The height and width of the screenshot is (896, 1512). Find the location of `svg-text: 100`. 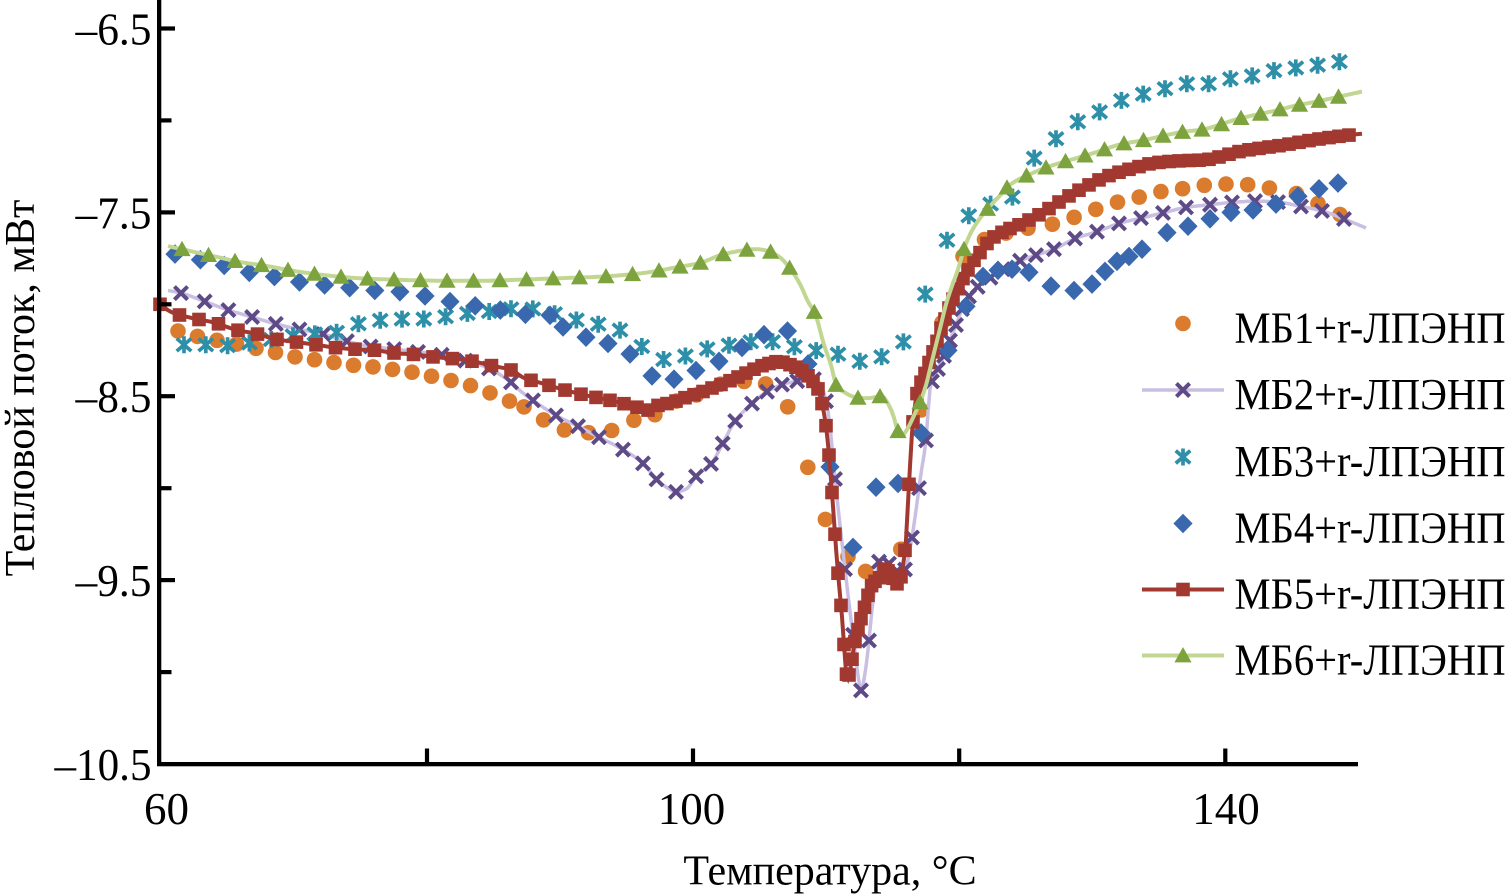

svg-text: 100 is located at coordinates (692, 809).